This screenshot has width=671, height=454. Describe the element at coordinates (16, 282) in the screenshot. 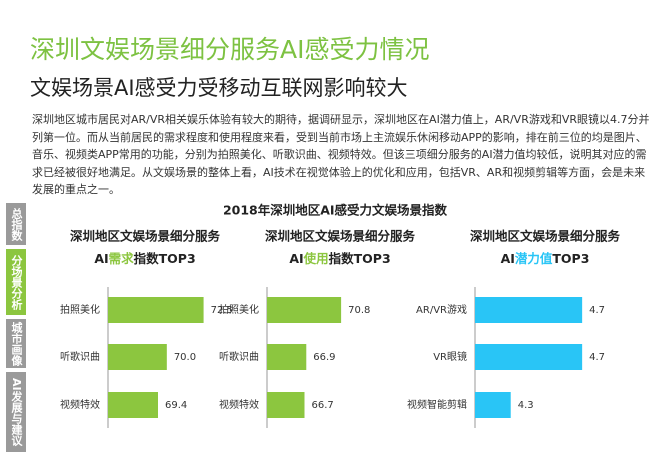

I see `sidebar-tab: 分场景分析` at that location.